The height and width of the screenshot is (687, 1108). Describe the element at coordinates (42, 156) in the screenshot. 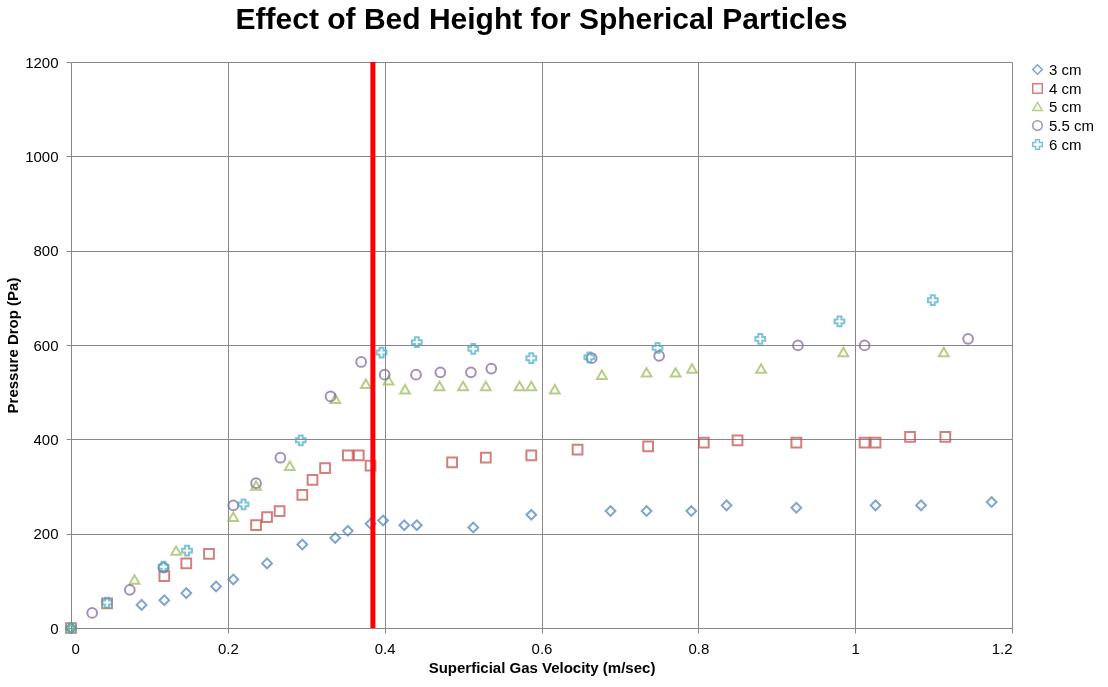

I see `y-tick-label: 1000` at that location.